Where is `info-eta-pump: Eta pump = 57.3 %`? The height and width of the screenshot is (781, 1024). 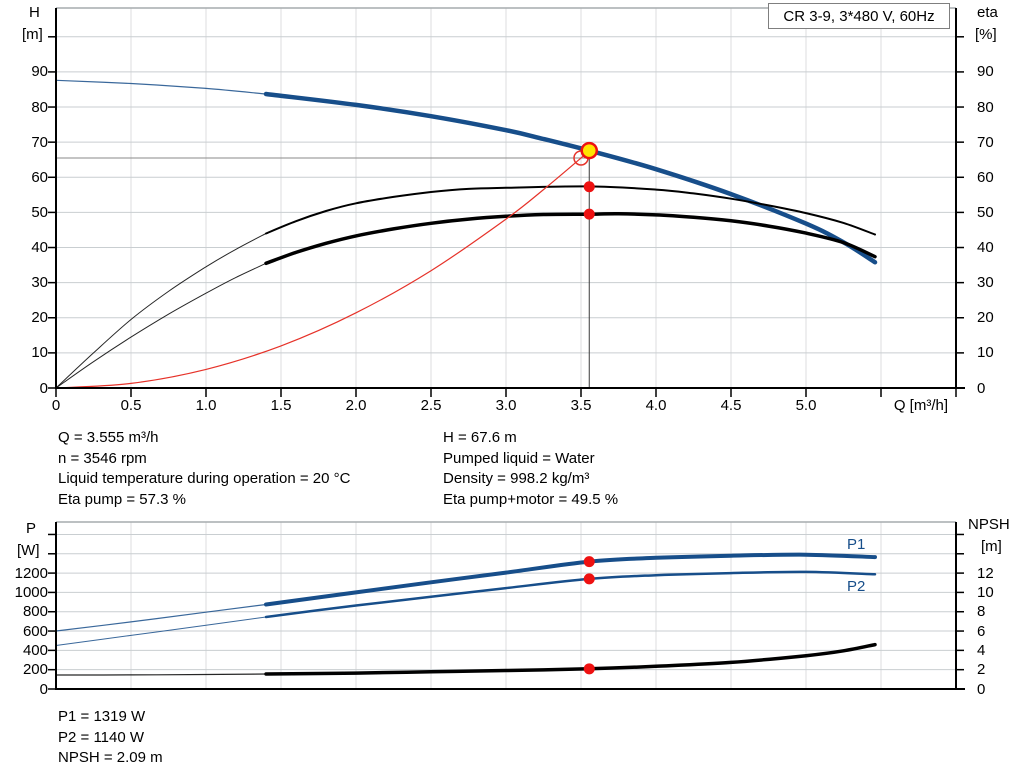 info-eta-pump: Eta pump = 57.3 % is located at coordinates (122, 499).